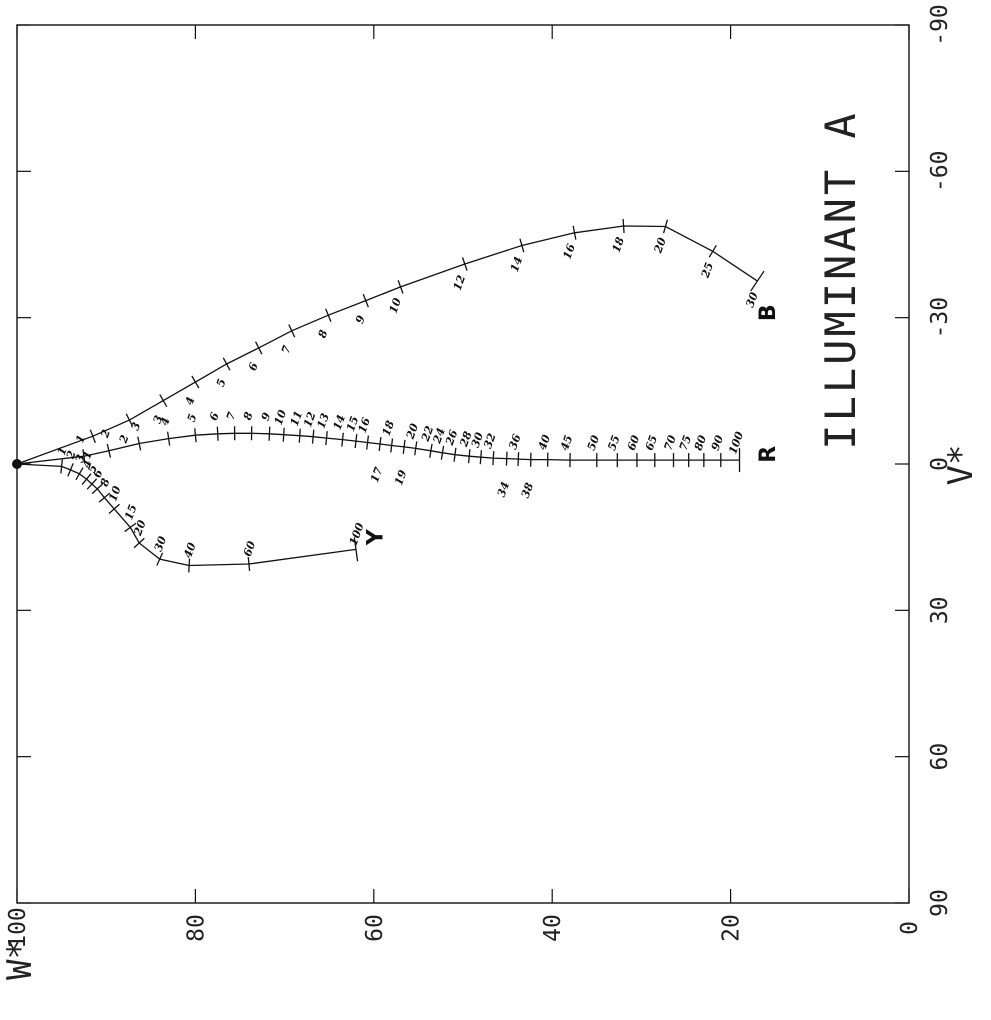 This screenshot has height=1020, width=991. What do you see at coordinates (377, 474) in the screenshot?
I see `point-label-r: 17` at bounding box center [377, 474].